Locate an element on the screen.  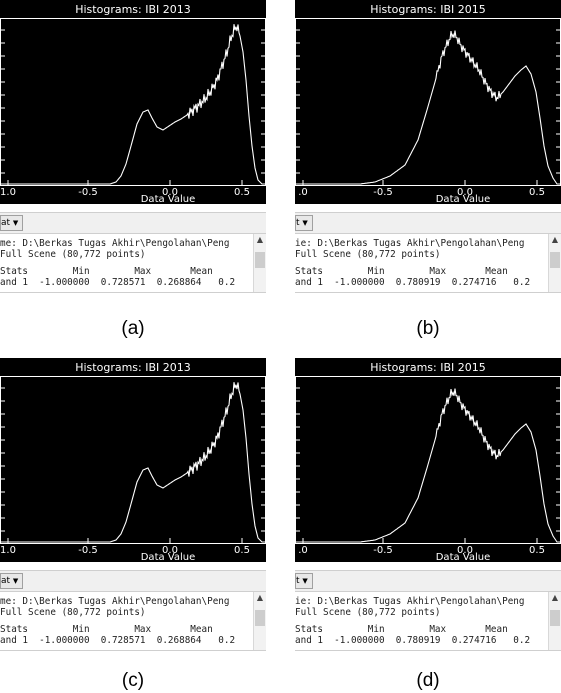
panel-caption: (c) is located at coordinates (133, 680).